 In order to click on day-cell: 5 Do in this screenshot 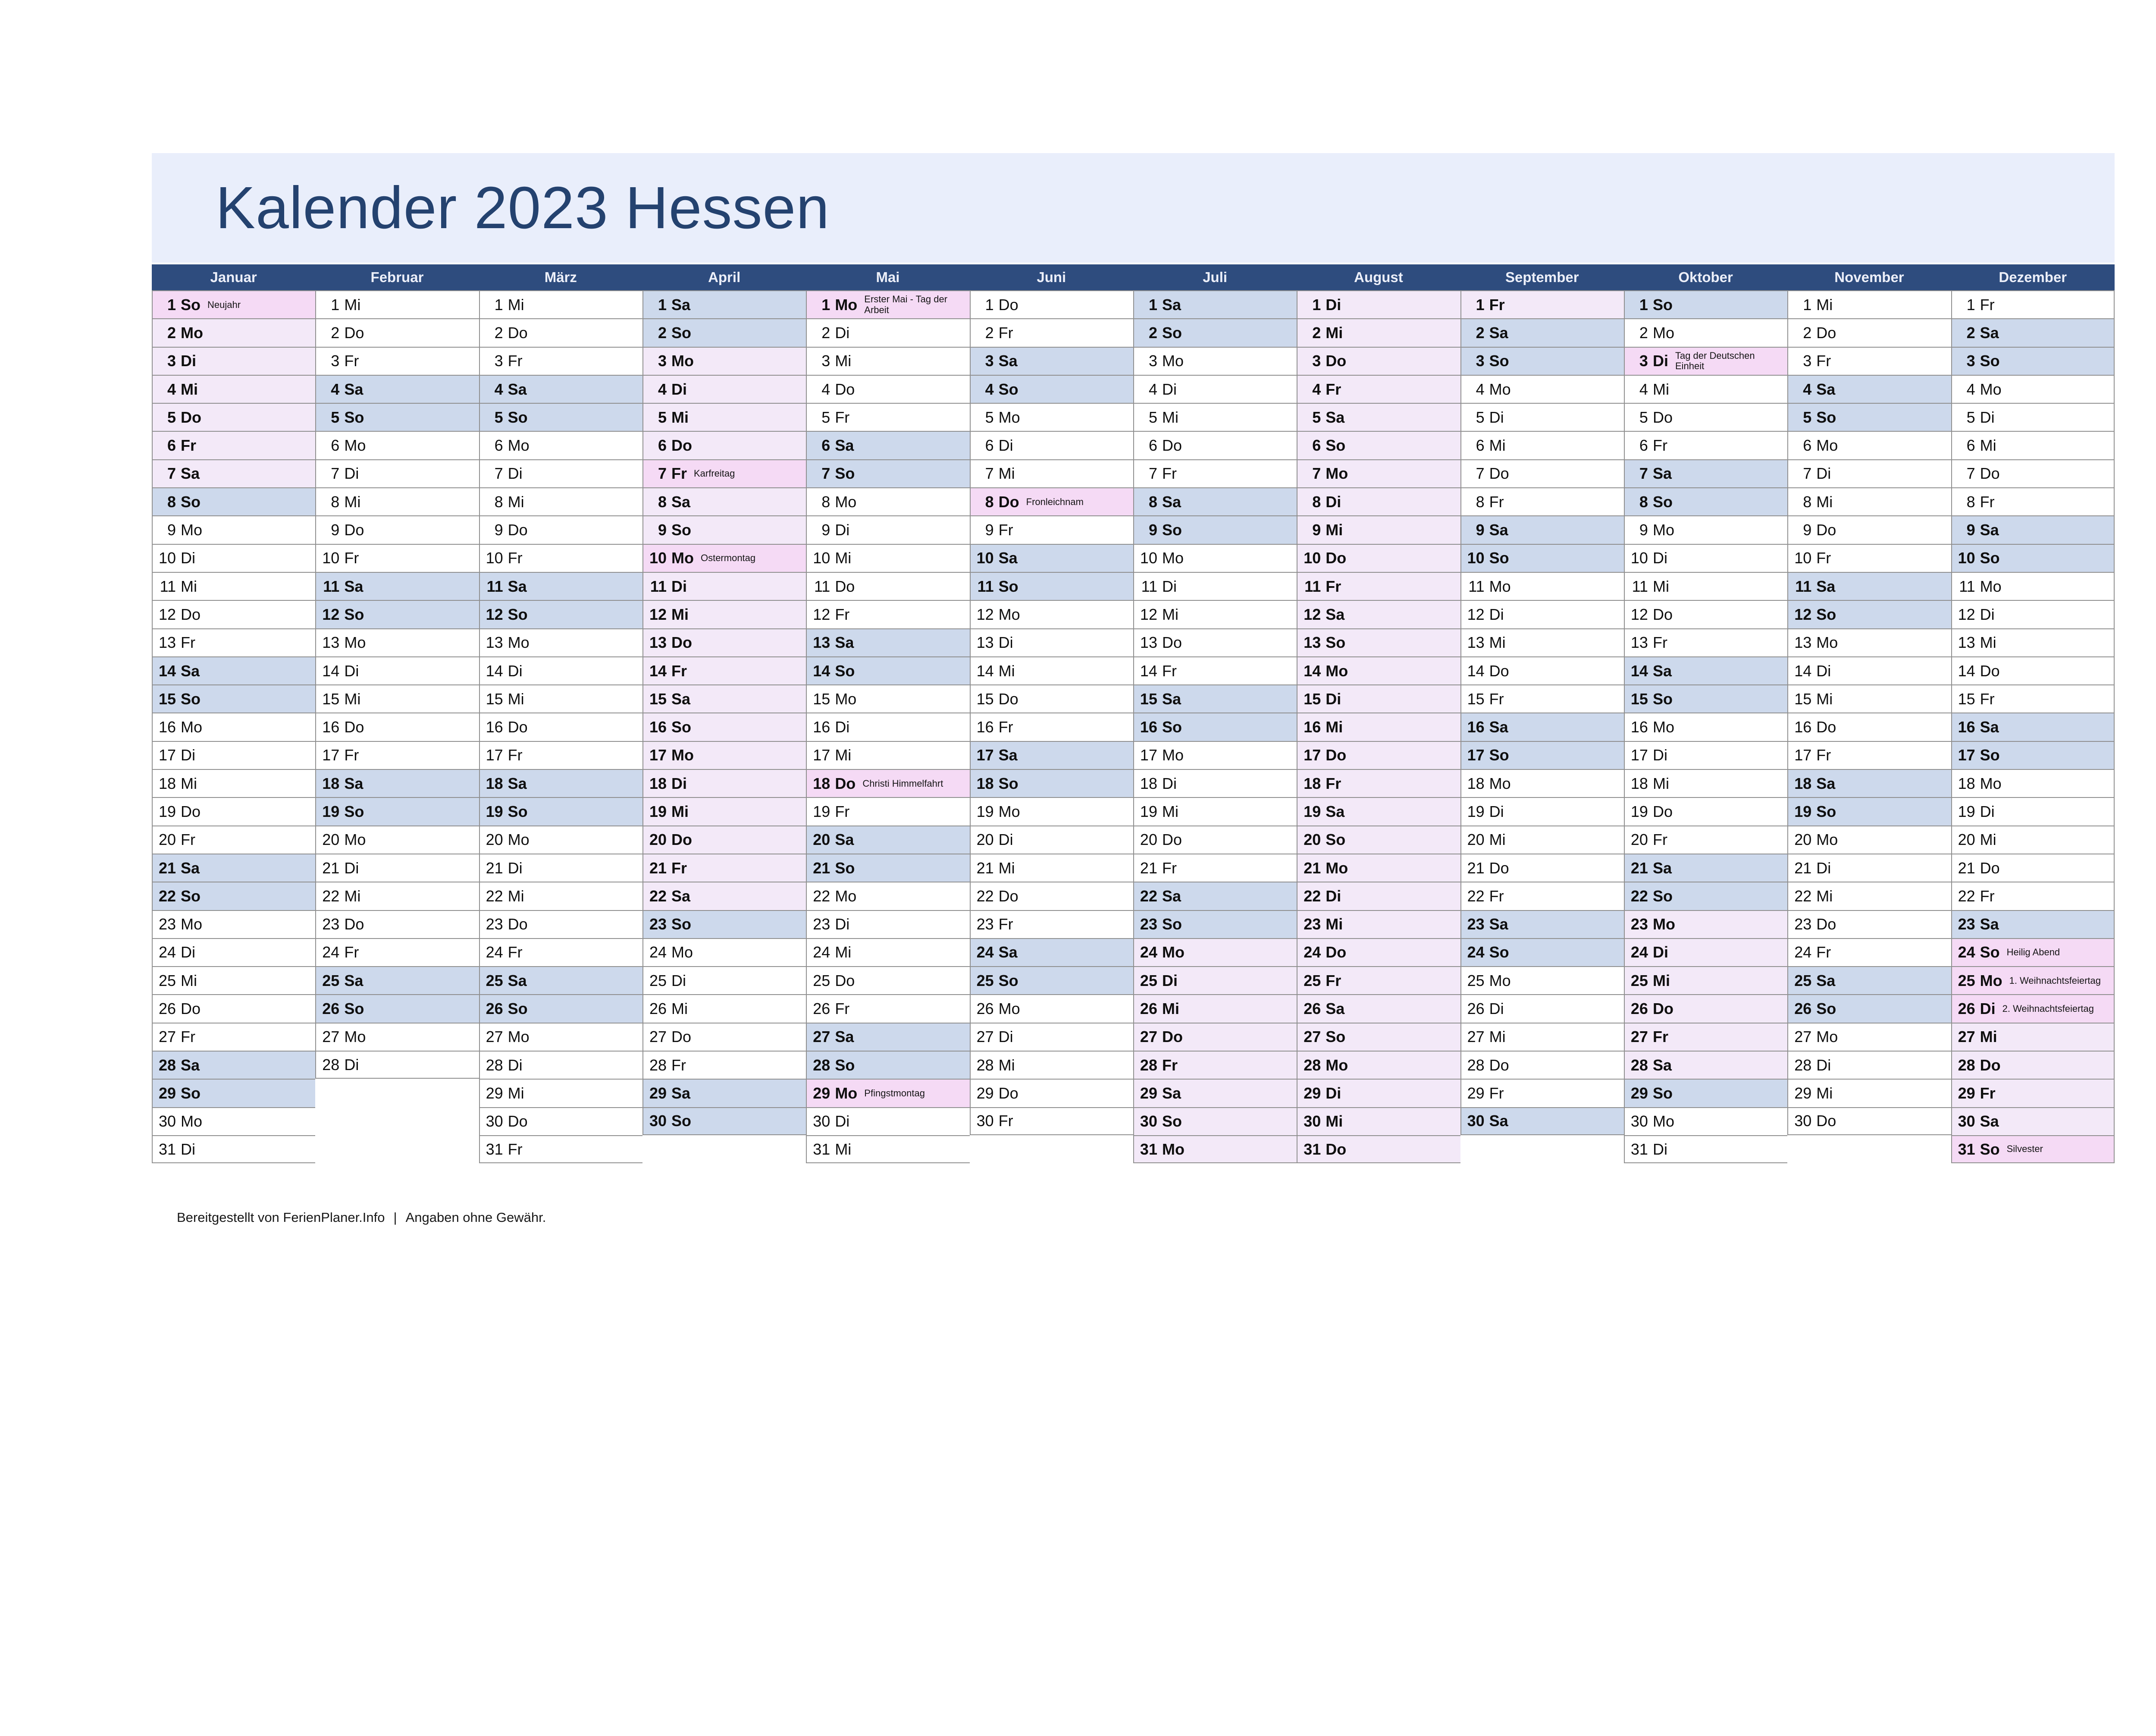, I will do `click(234, 417)`.